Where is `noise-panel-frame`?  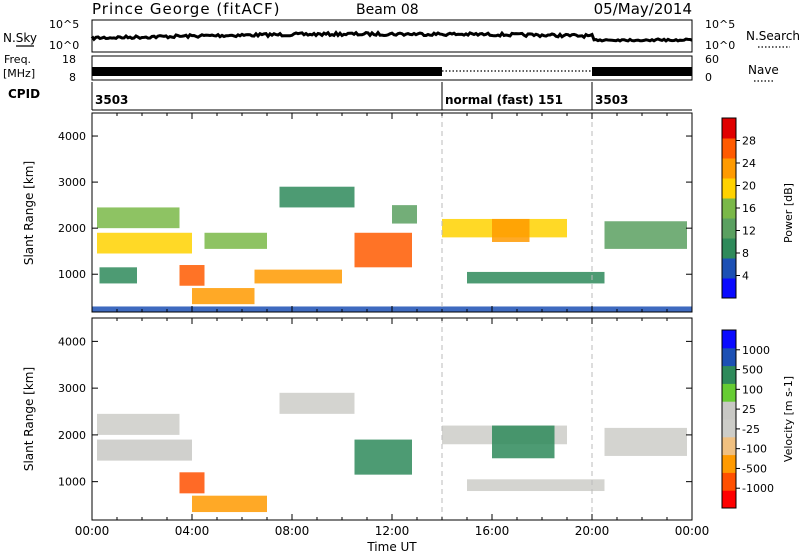
noise-panel-frame is located at coordinates (392, 36).